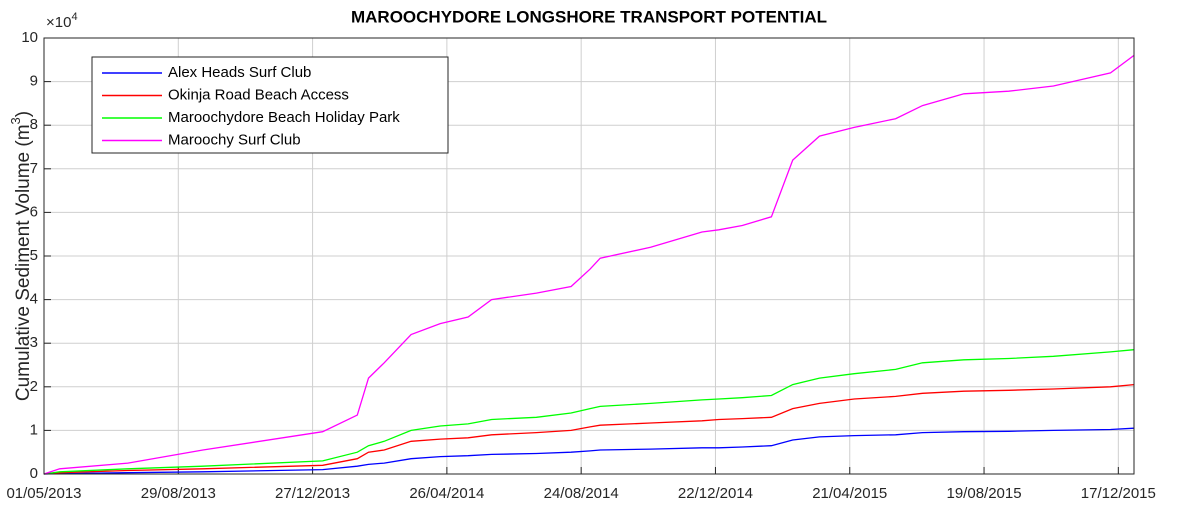 The width and height of the screenshot is (1177, 507). I want to click on x-tick-label: 26/04/2014, so click(446, 493).